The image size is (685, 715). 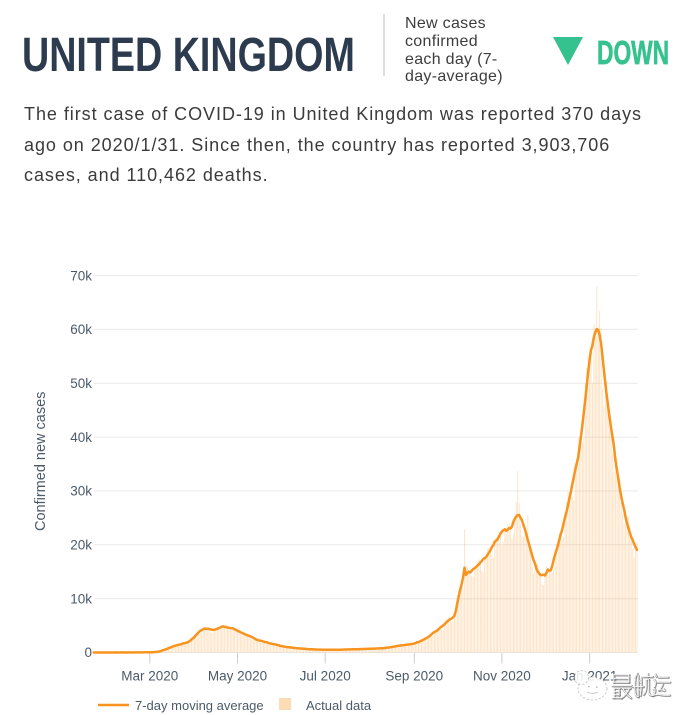 I want to click on svg-text: Mar 2020, so click(x=149, y=675).